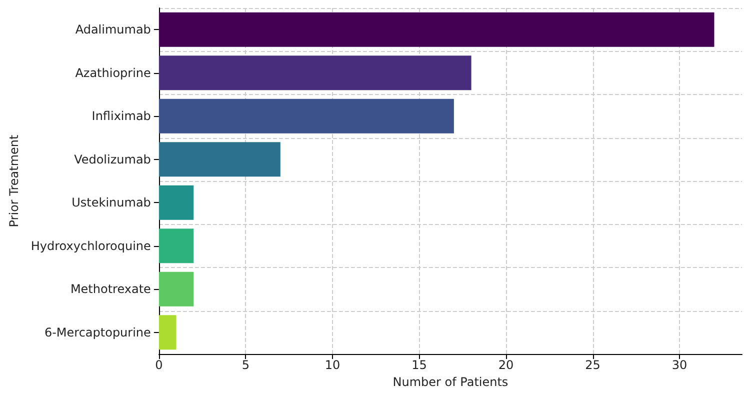 This screenshot has height=398, width=750. I want to click on y-tick-label: 6-Mercaptopurine, so click(97, 332).